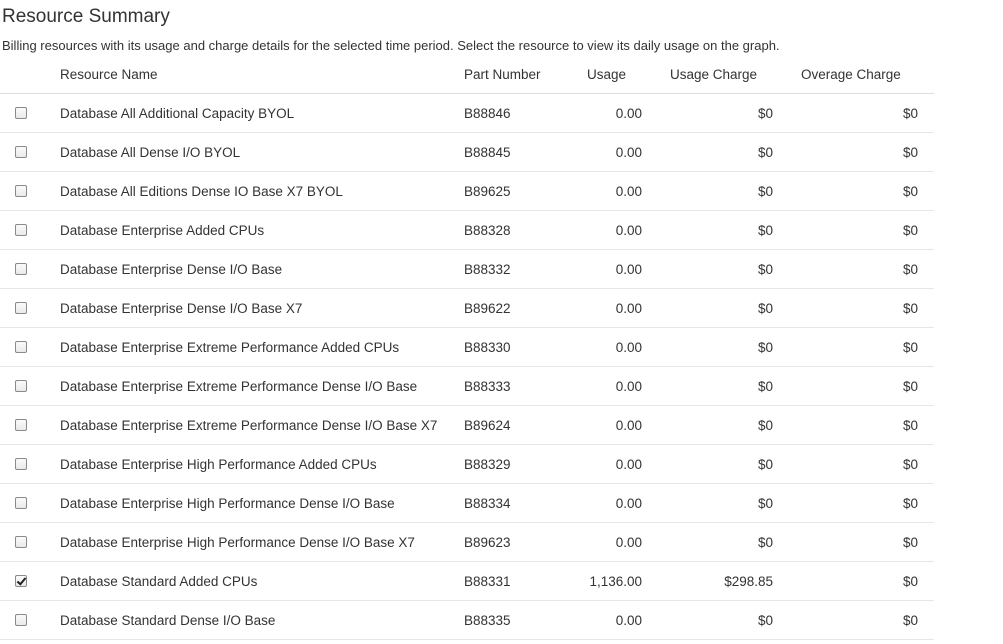 The width and height of the screenshot is (1003, 644). Describe the element at coordinates (168, 620) in the screenshot. I see `resource-name-cell: Database Standard Dense I/O Base` at that location.